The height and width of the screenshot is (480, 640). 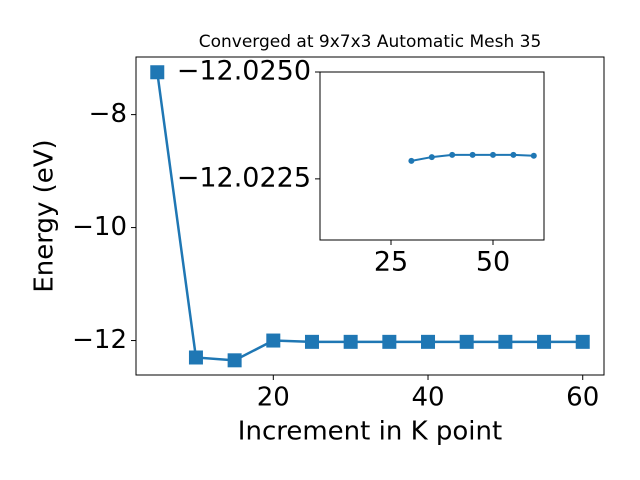 What do you see at coordinates (370, 432) in the screenshot?
I see `x-axis-label: Increment in K point` at bounding box center [370, 432].